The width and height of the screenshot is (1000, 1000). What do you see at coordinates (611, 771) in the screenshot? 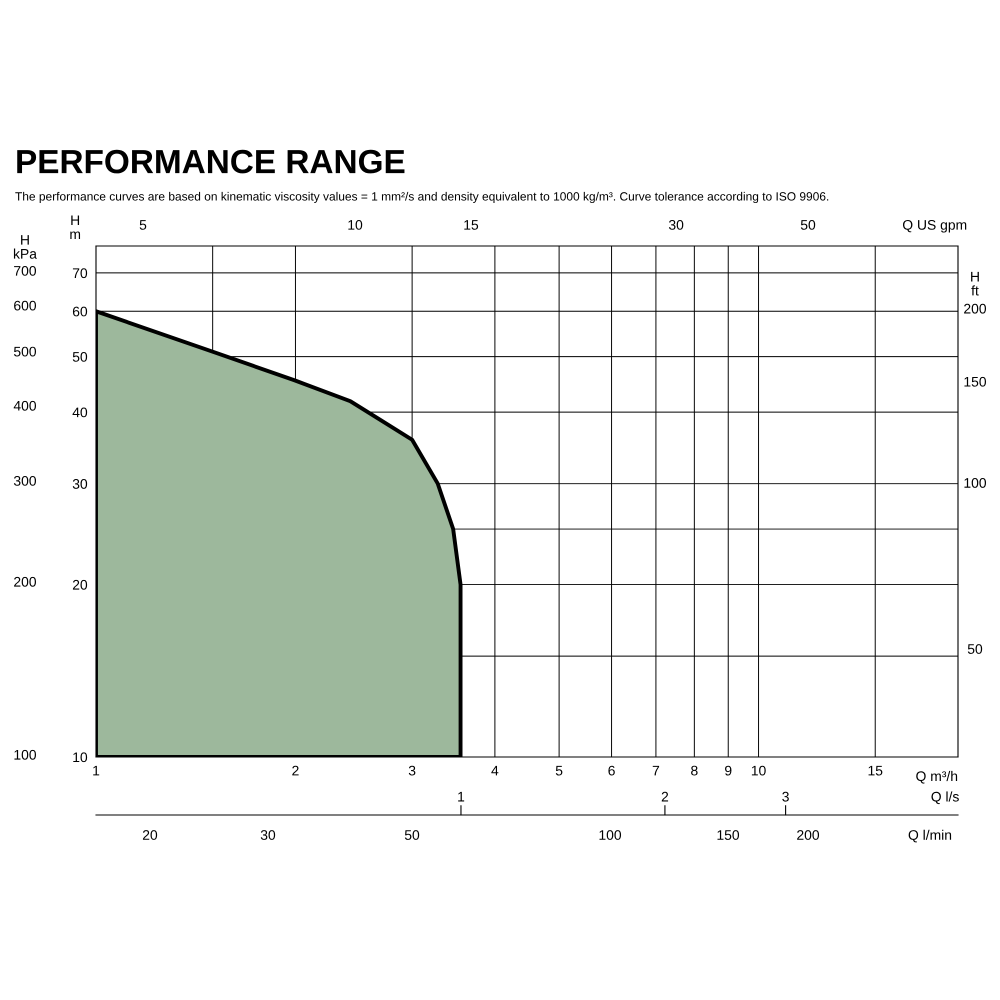
I see `x-tick-label: 6` at bounding box center [611, 771].